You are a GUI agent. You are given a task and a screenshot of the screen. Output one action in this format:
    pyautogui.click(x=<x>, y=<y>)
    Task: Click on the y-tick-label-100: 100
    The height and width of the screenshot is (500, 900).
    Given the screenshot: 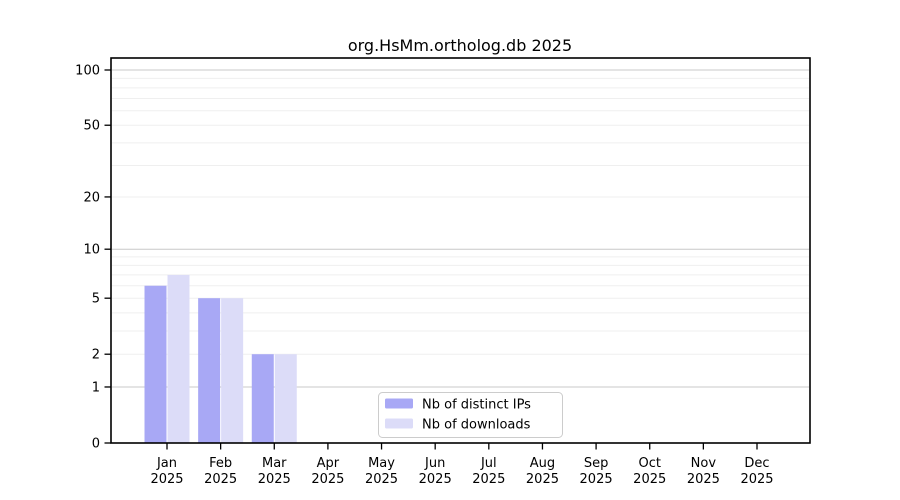 What is the action you would take?
    pyautogui.click(x=87, y=71)
    